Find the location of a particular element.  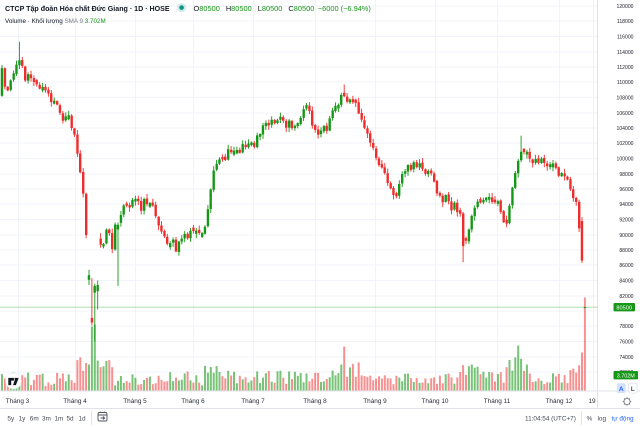

svg-text: Tháng 6 is located at coordinates (193, 401).